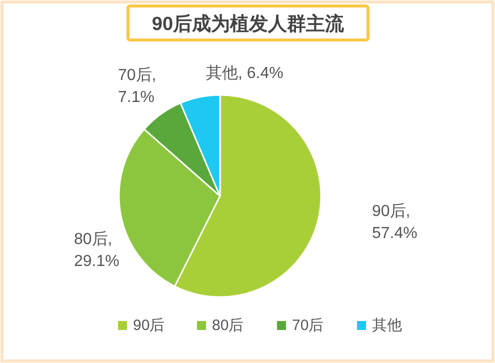 The width and height of the screenshot is (495, 363). What do you see at coordinates (395, 222) in the screenshot?
I see `data-label: 90后, 57.4%` at bounding box center [395, 222].